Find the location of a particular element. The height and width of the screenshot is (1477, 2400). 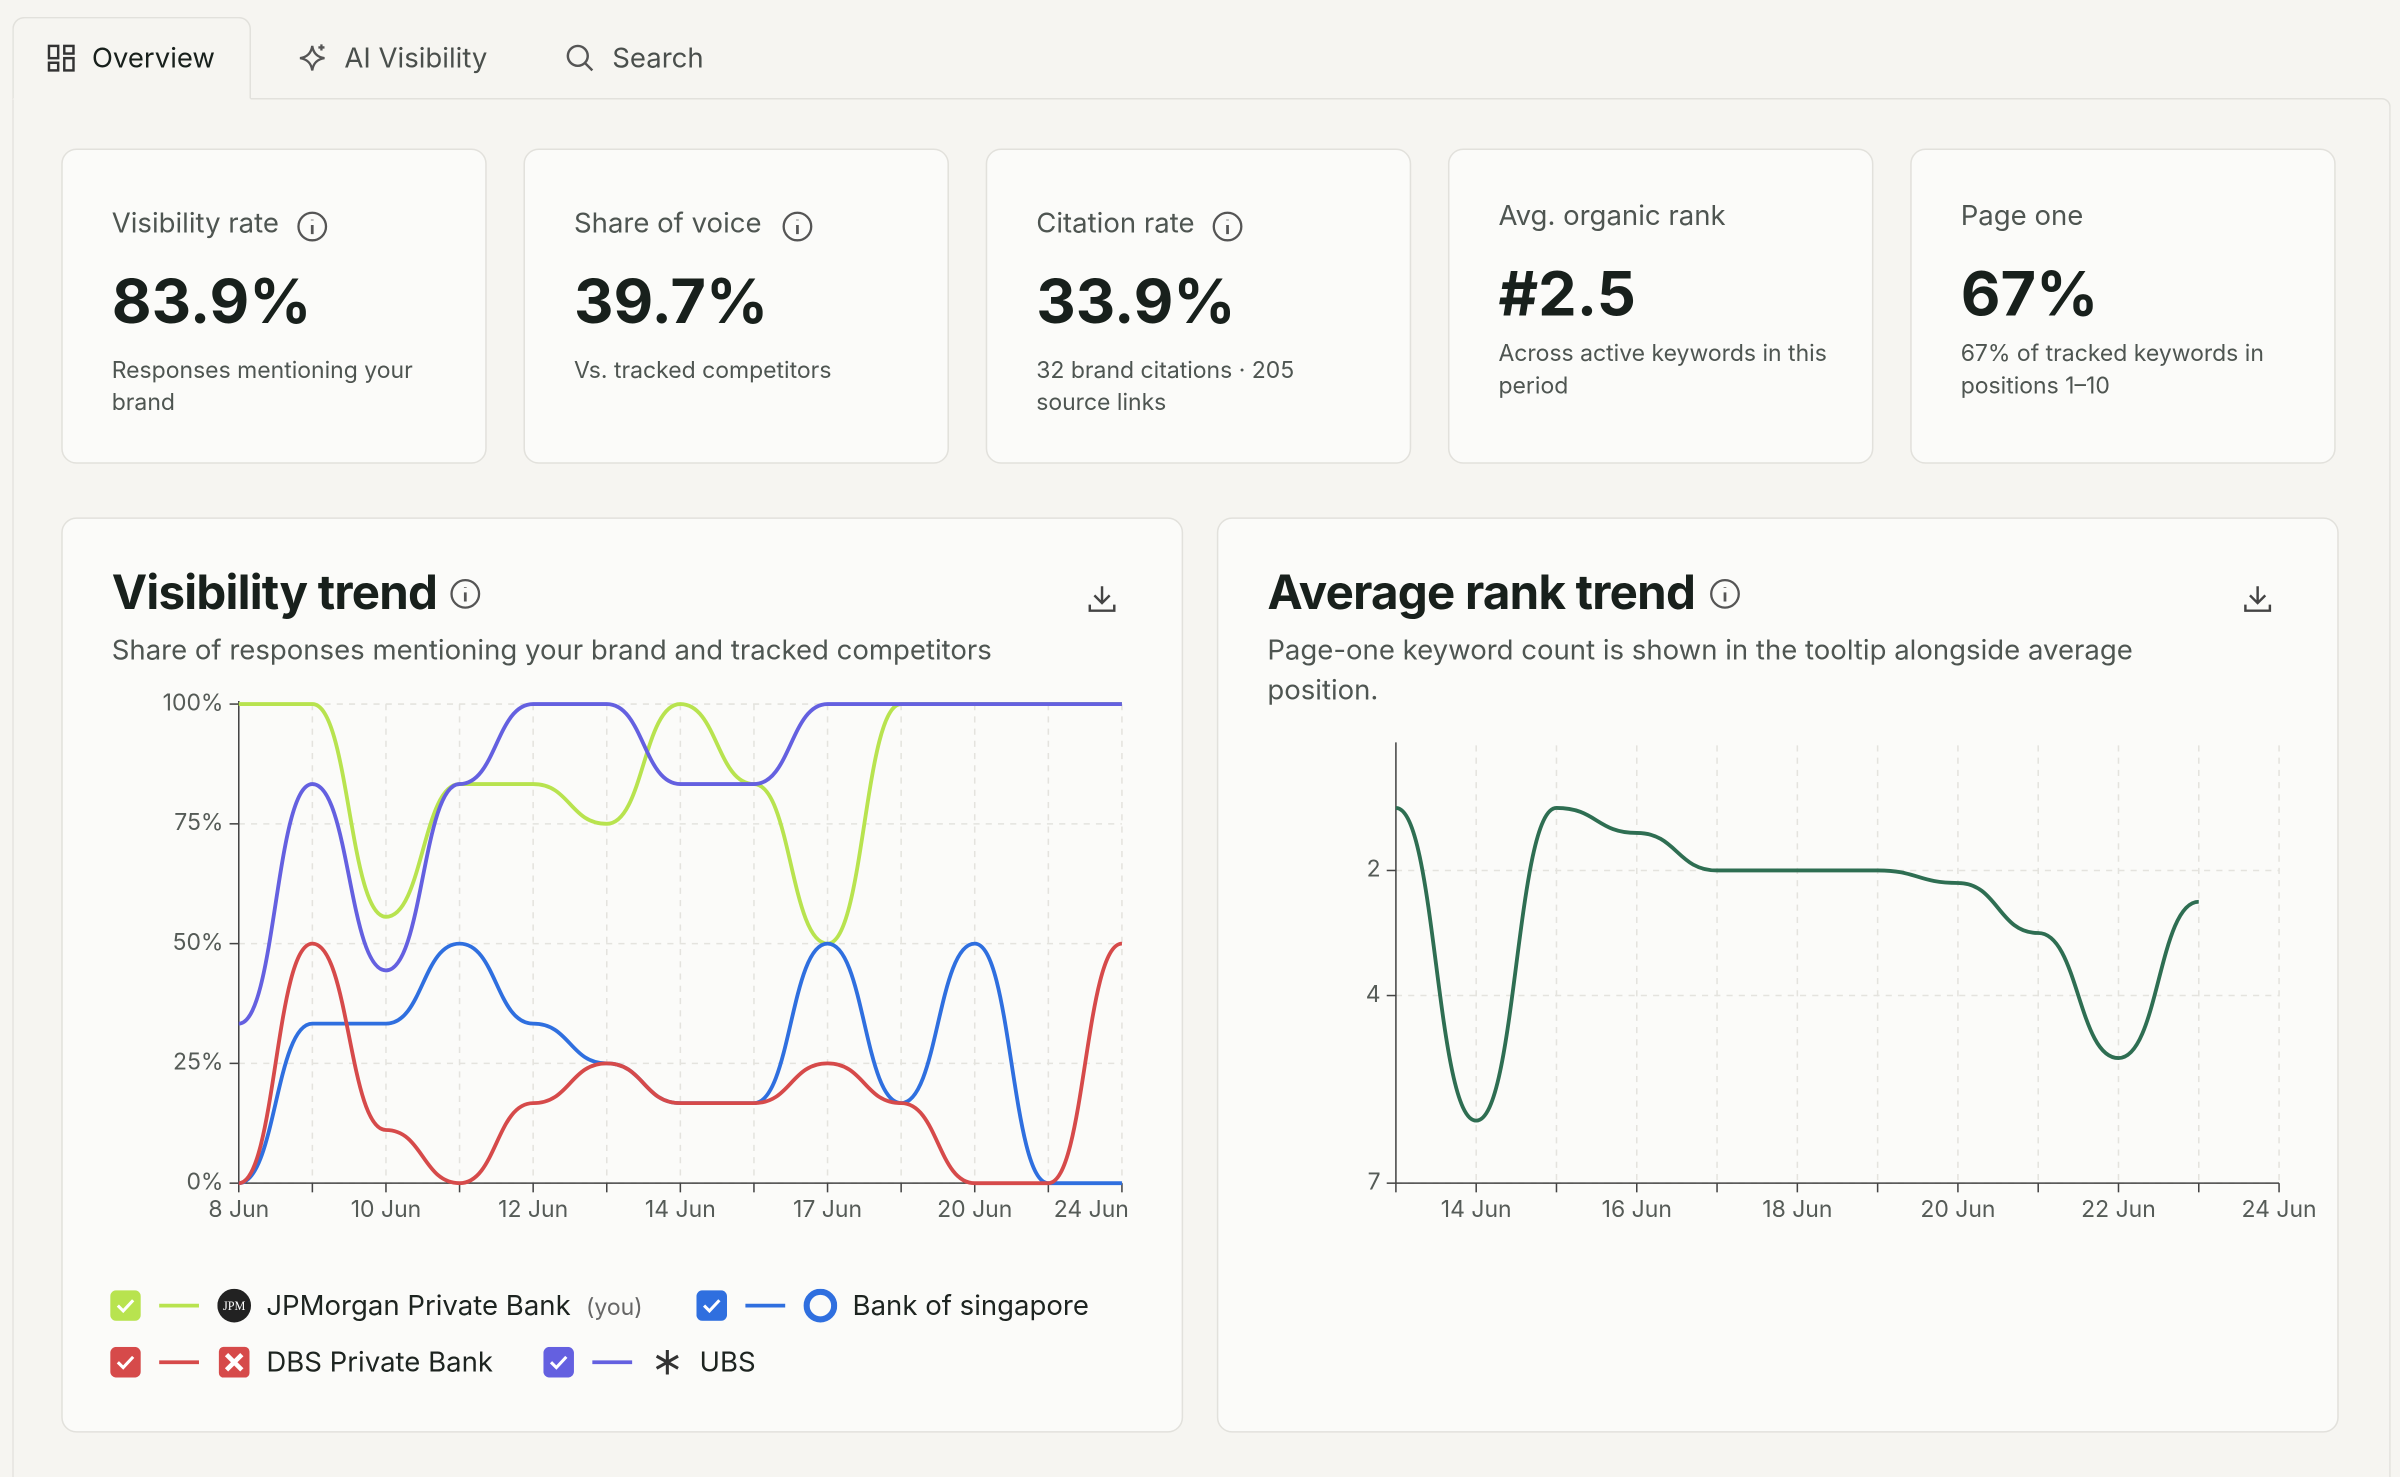

y-tick-label: 0% is located at coordinates (204, 1181).